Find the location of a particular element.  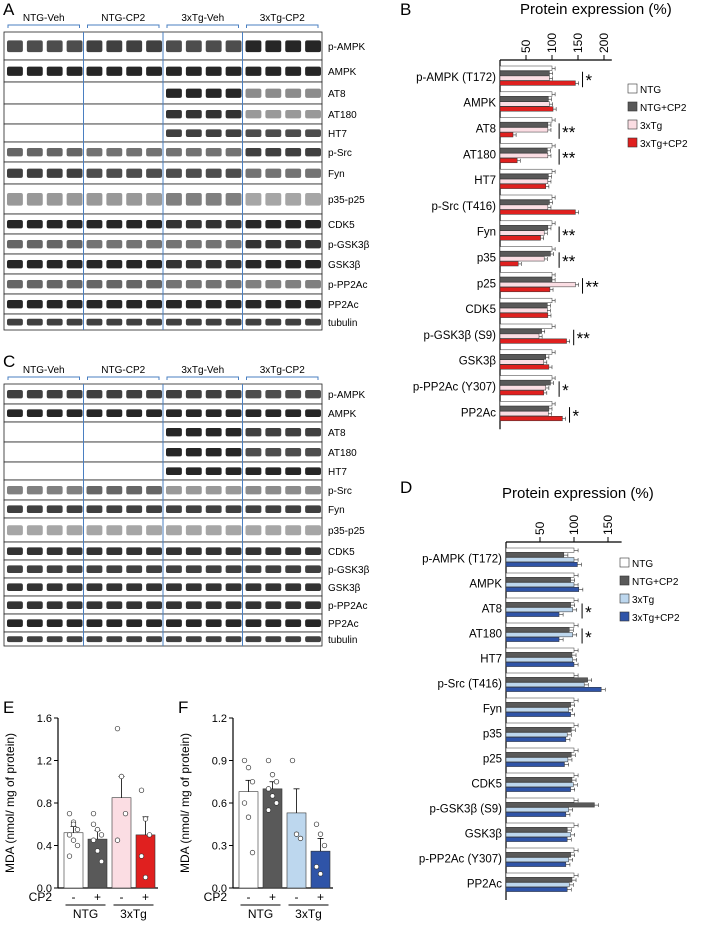

cp2-sign: + is located at coordinates (272, 897).